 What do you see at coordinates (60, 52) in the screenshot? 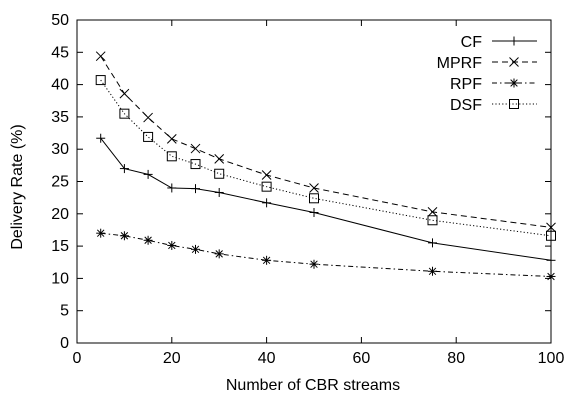
I see `y-tick-label: 45` at bounding box center [60, 52].